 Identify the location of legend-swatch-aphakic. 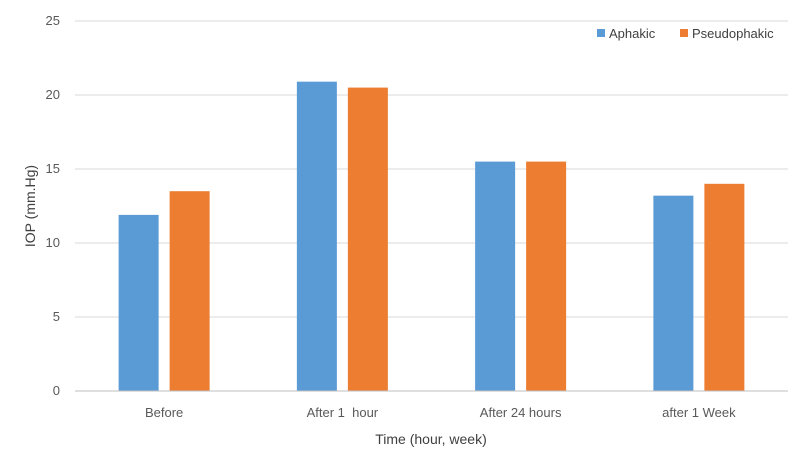
(601, 33).